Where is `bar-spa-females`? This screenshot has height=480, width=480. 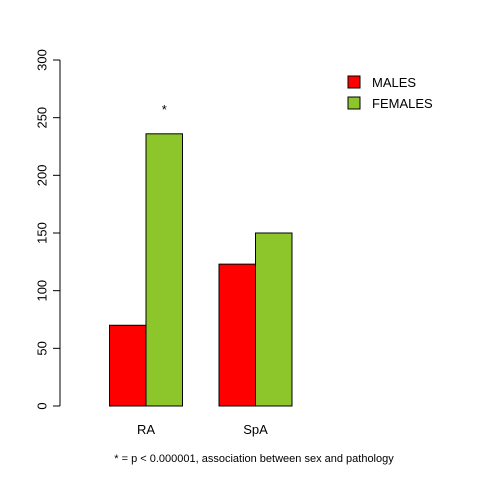
bar-spa-females is located at coordinates (274, 319).